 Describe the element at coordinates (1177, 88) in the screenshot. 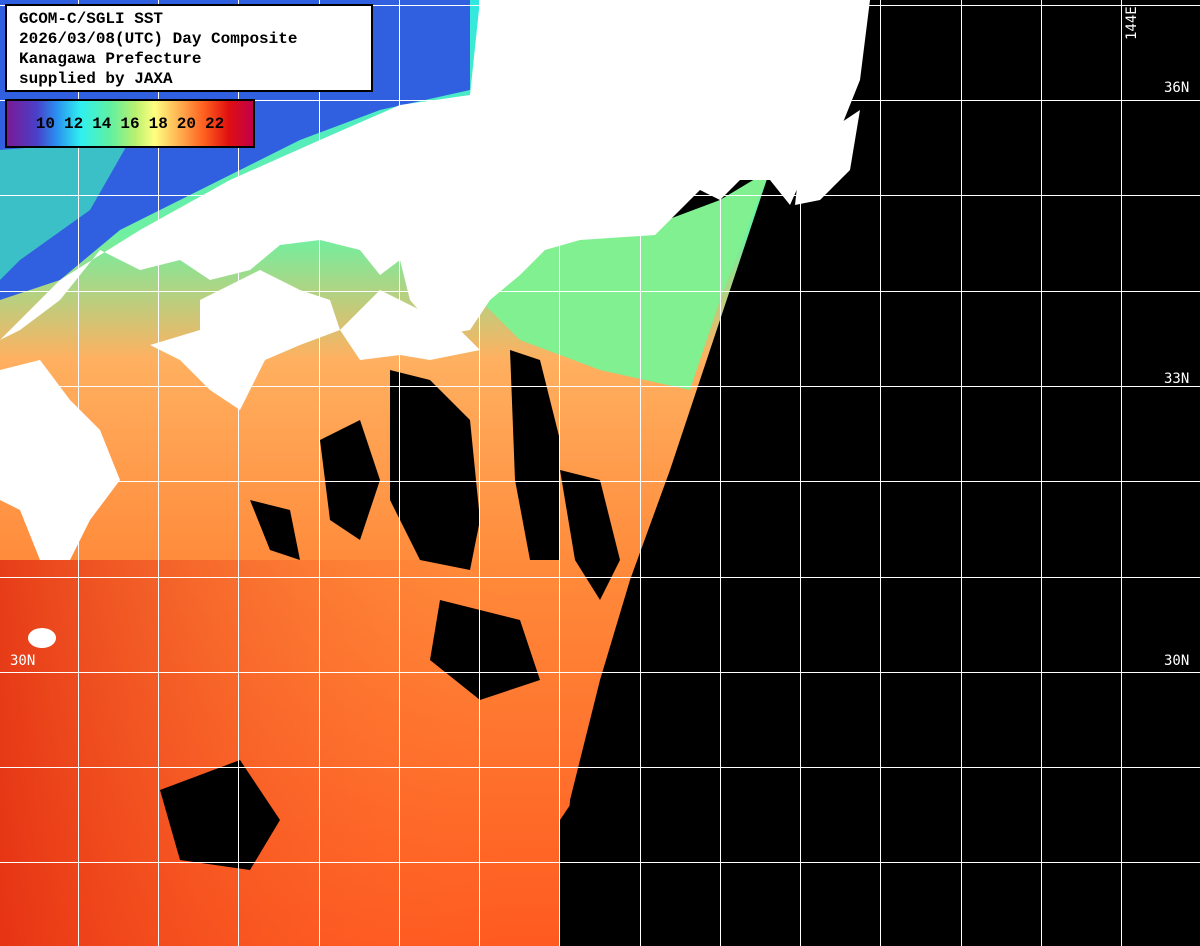

I see `lat-label-36n: 36N` at that location.